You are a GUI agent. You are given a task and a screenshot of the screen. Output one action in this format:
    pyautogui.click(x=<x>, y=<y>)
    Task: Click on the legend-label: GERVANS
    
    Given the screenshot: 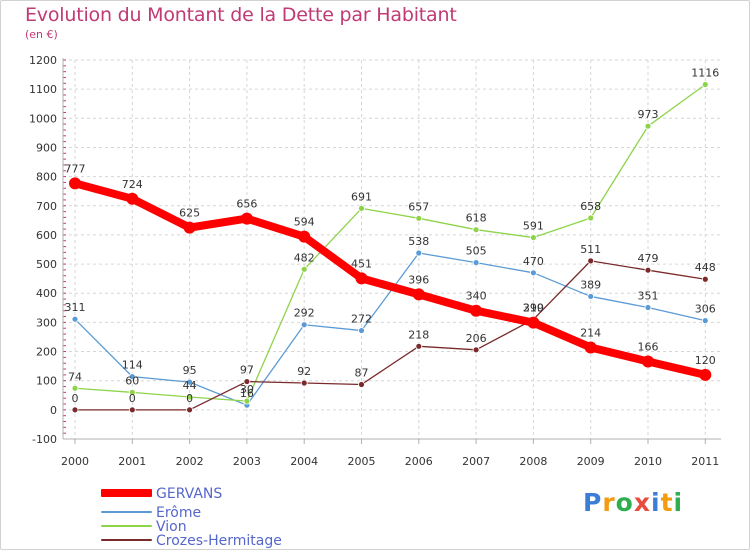 What is the action you would take?
    pyautogui.click(x=189, y=494)
    